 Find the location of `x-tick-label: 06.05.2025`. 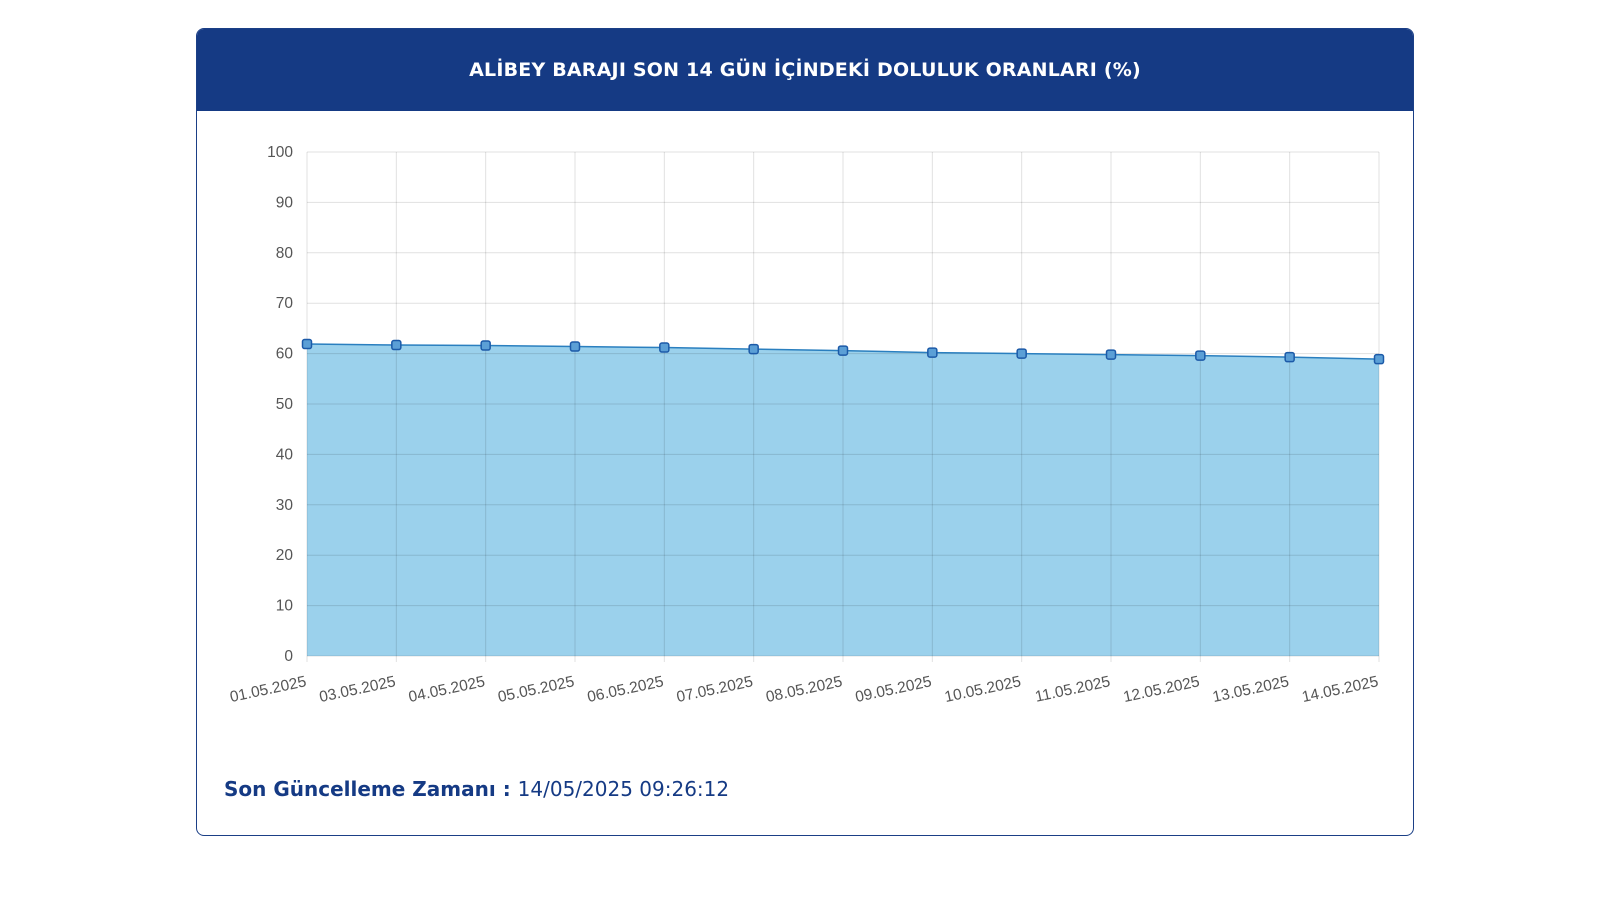

x-tick-label: 06.05.2025 is located at coordinates (625, 689).